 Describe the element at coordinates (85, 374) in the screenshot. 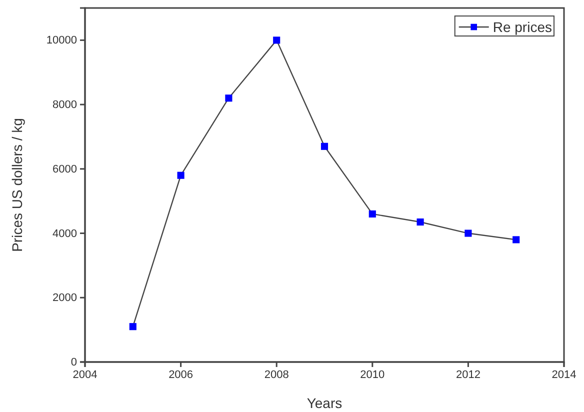

I see `x-tick-label: 2004` at that location.